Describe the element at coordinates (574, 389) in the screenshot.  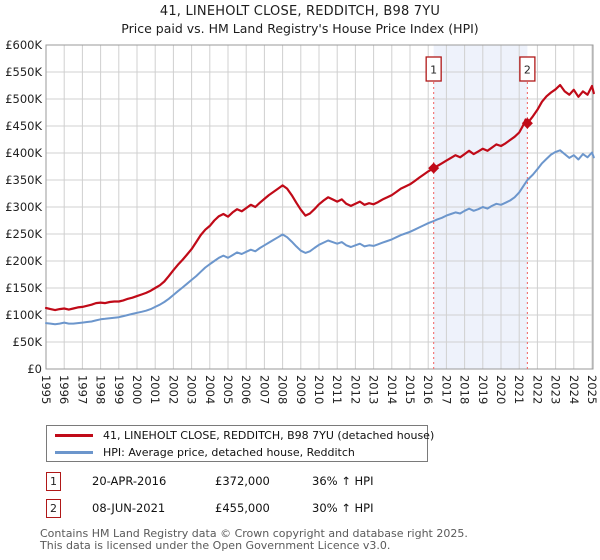
I see `x-axis-tick-label: 2024` at that location.